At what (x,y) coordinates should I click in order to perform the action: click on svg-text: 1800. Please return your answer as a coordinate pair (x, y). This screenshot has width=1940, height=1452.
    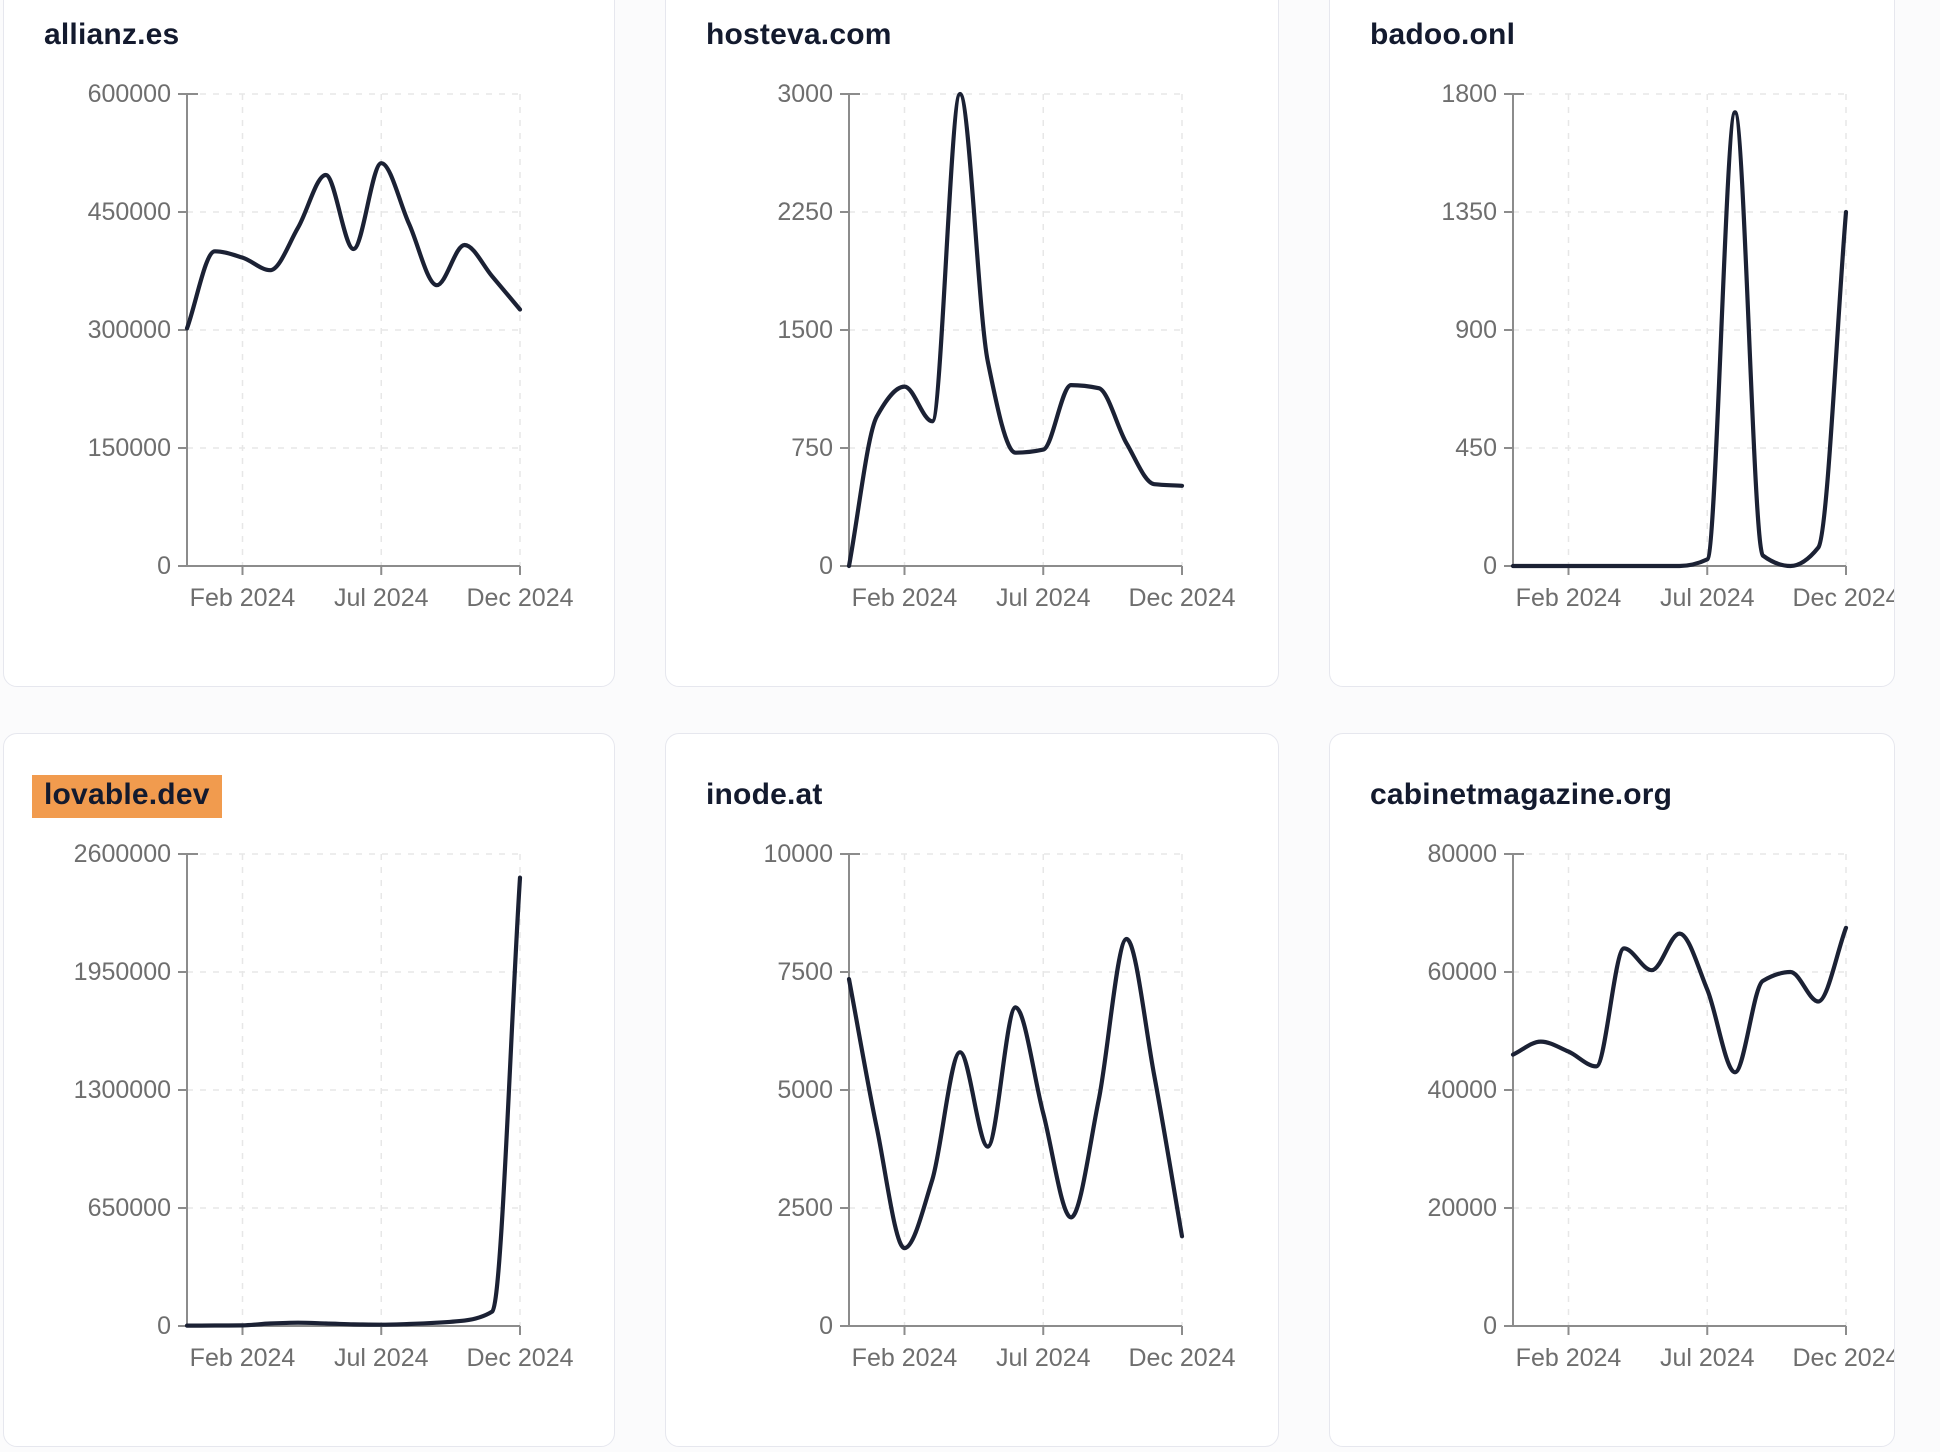
    Looking at the image, I should click on (1469, 94).